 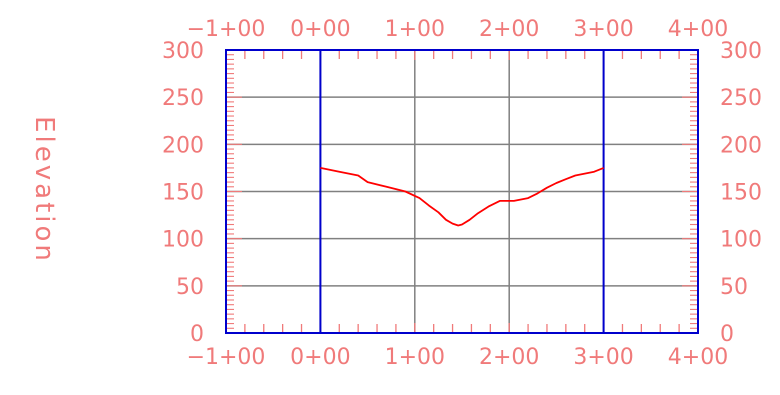 I want to click on x-tick-label-top: 3+00, so click(x=603, y=29).